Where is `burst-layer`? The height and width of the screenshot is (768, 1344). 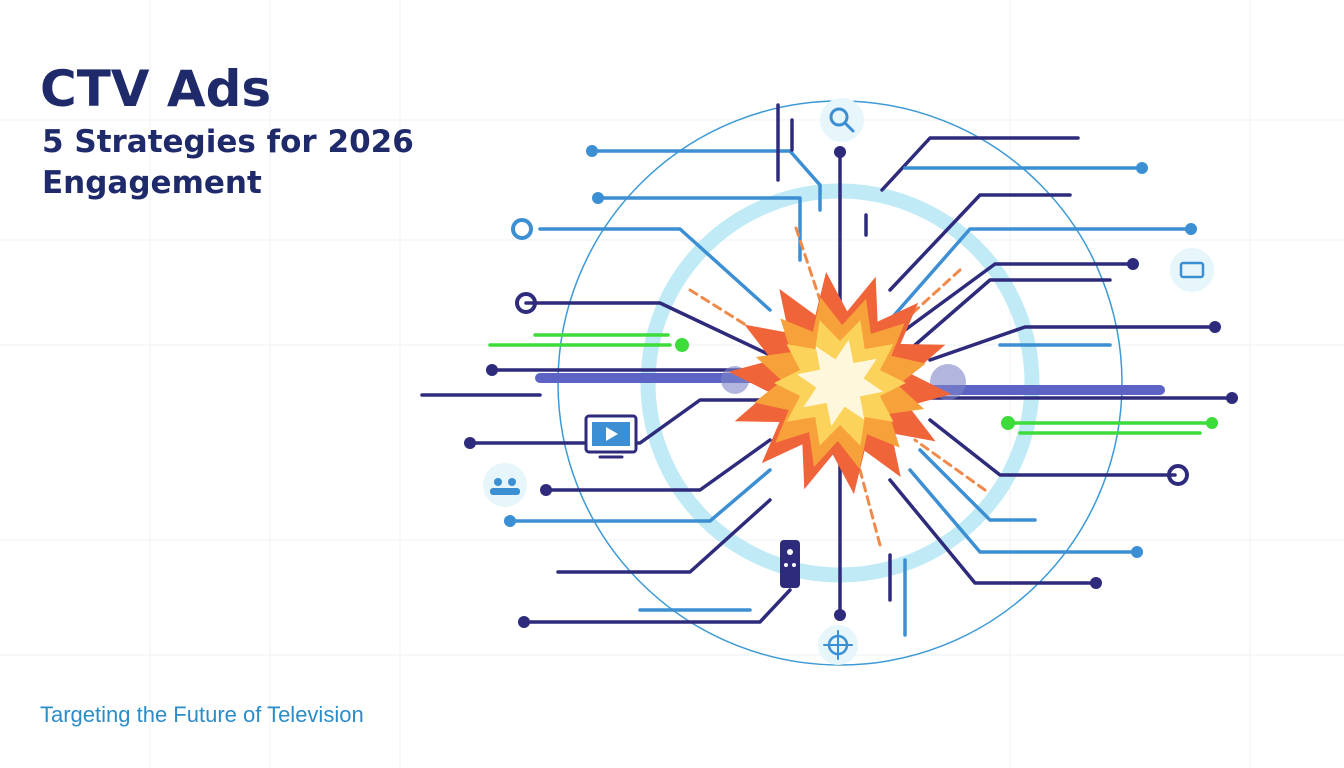 burst-layer is located at coordinates (840, 383).